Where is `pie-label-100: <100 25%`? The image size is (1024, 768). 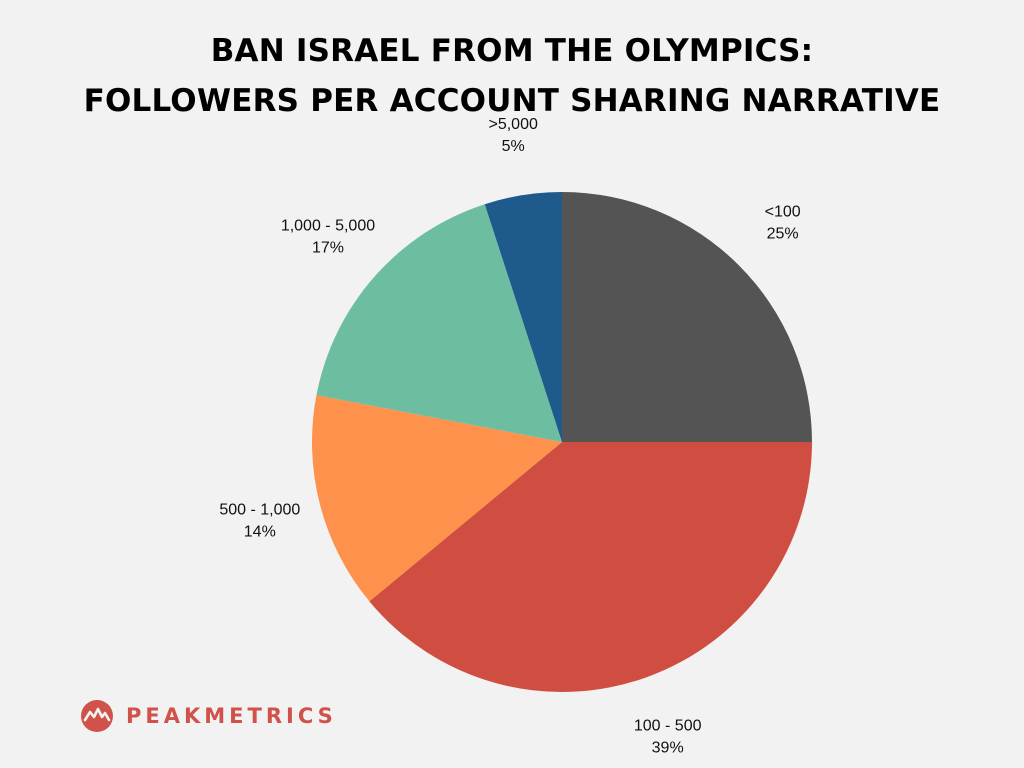 pie-label-100: <100 25% is located at coordinates (783, 222).